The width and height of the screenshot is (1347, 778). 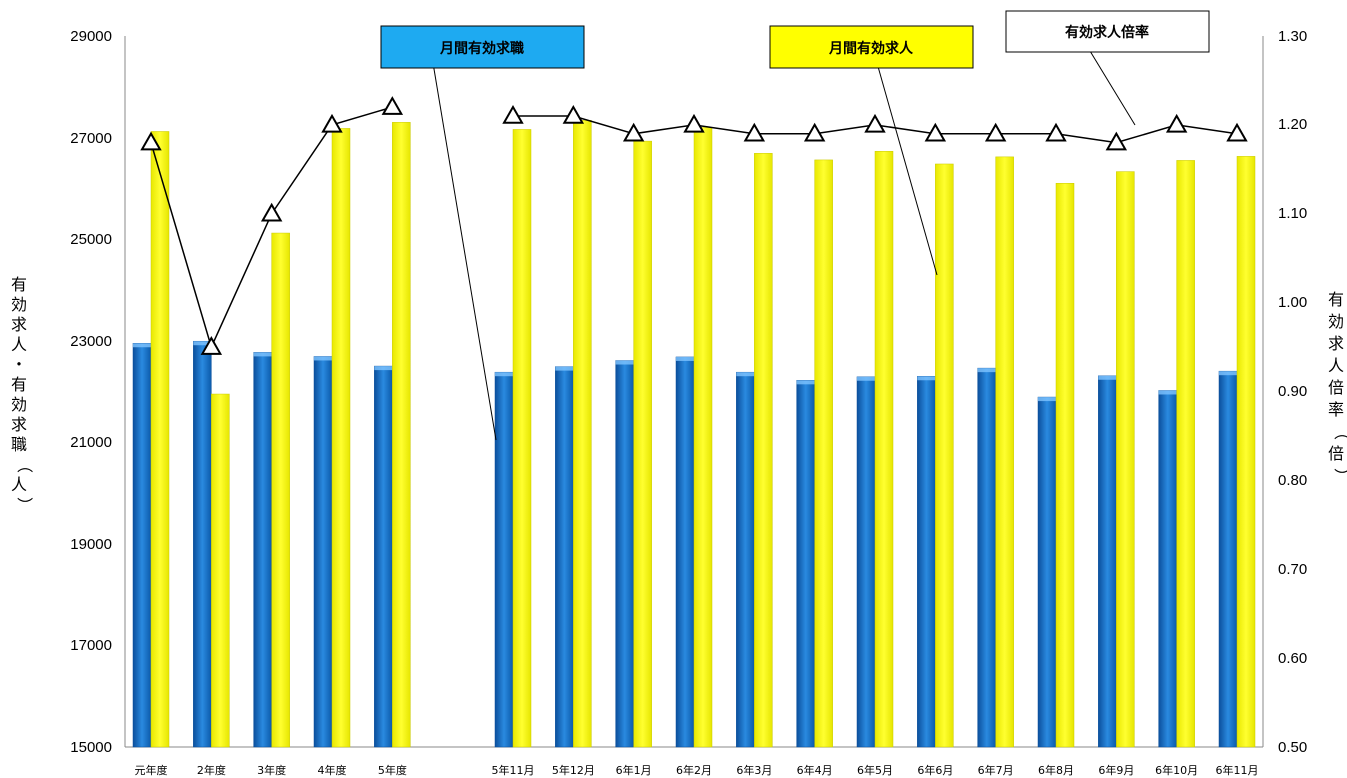 I want to click on left-tick-label: 25000, so click(x=91, y=239).